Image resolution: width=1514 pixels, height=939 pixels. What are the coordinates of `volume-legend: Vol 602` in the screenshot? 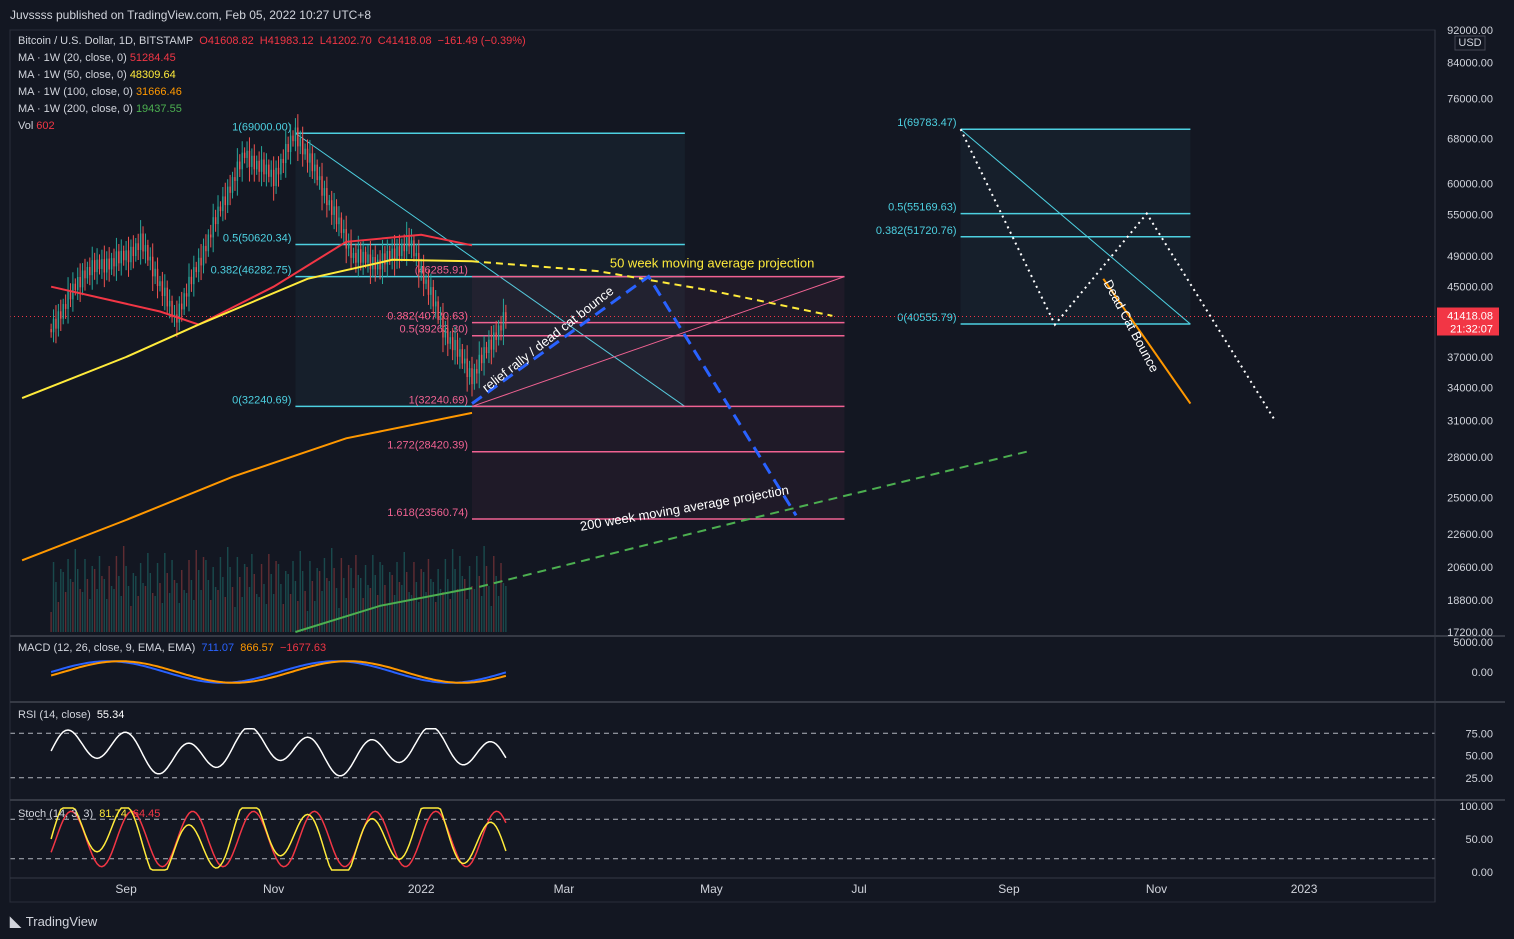 It's located at (38, 126).